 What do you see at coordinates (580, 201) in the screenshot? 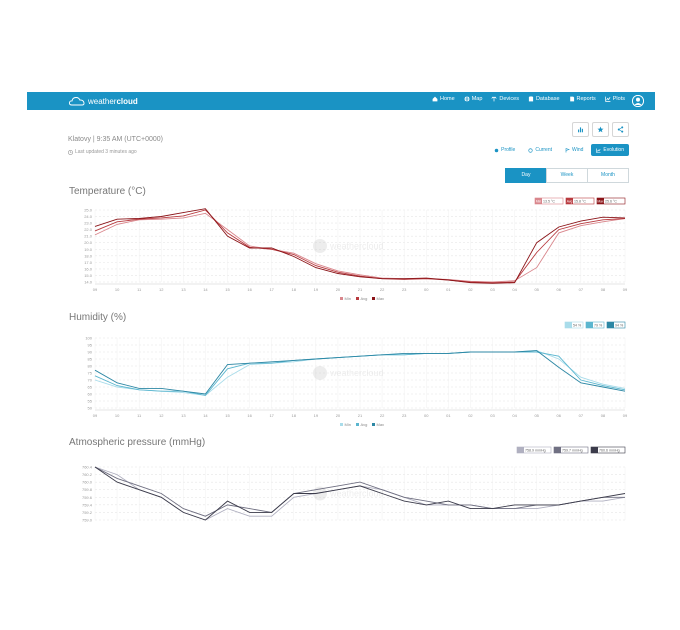
I see `legend-value: 15.8 °C` at bounding box center [580, 201].